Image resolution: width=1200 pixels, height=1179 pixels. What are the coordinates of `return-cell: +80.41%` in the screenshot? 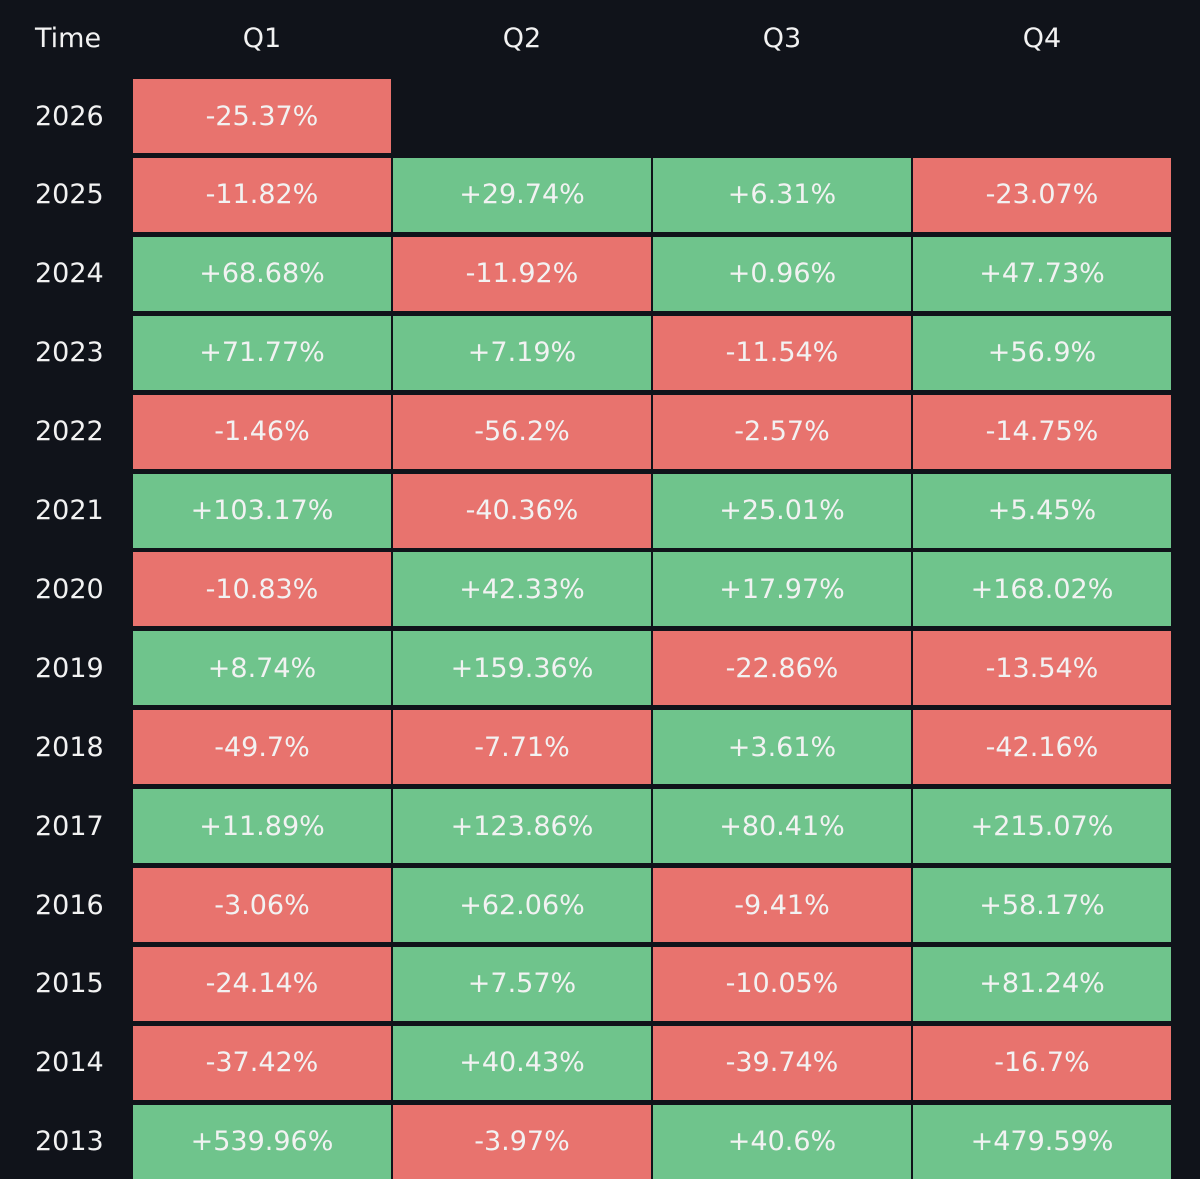 It's located at (782, 826).